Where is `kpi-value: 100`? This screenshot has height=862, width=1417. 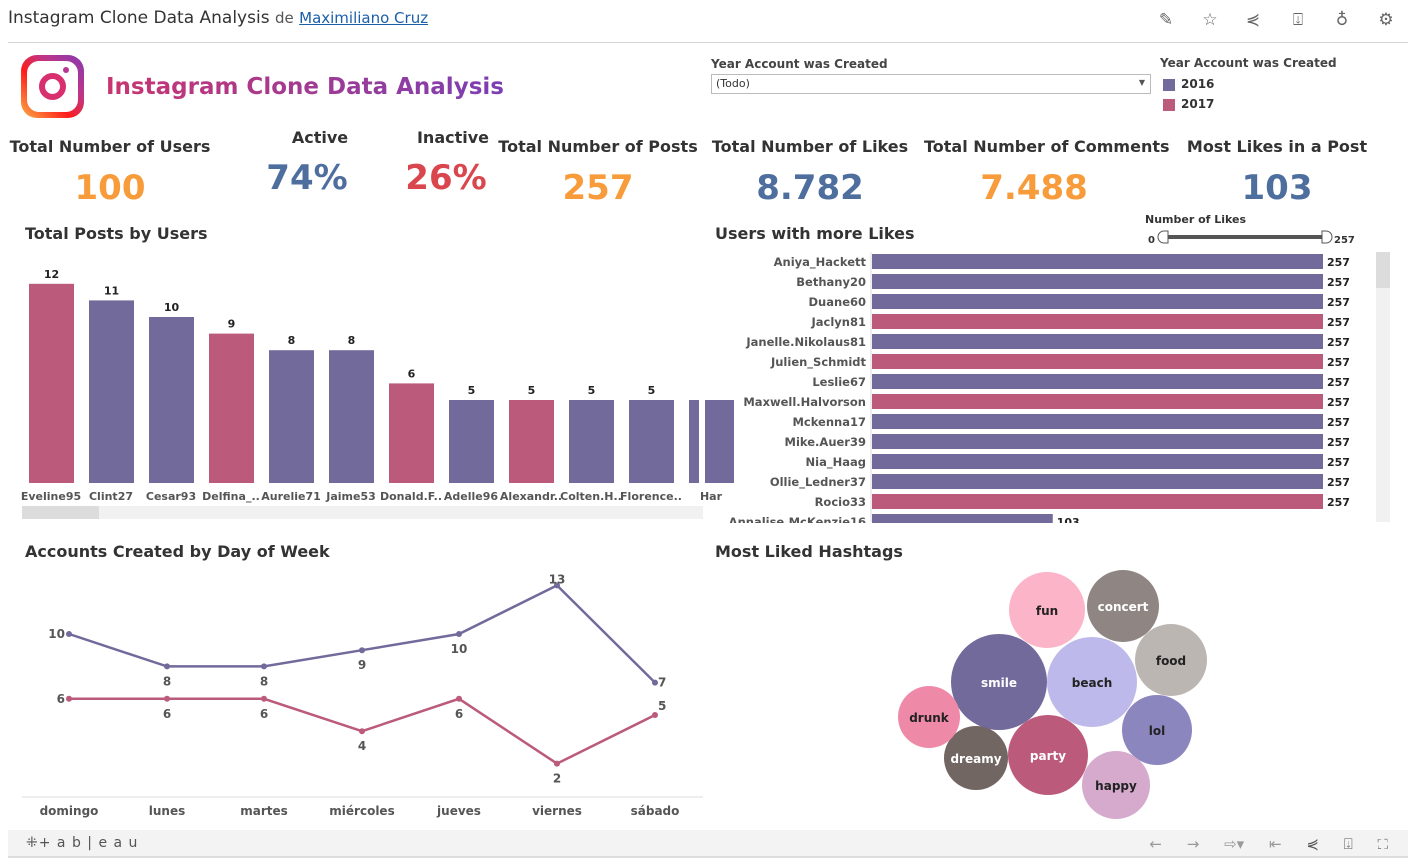 kpi-value: 100 is located at coordinates (110, 188).